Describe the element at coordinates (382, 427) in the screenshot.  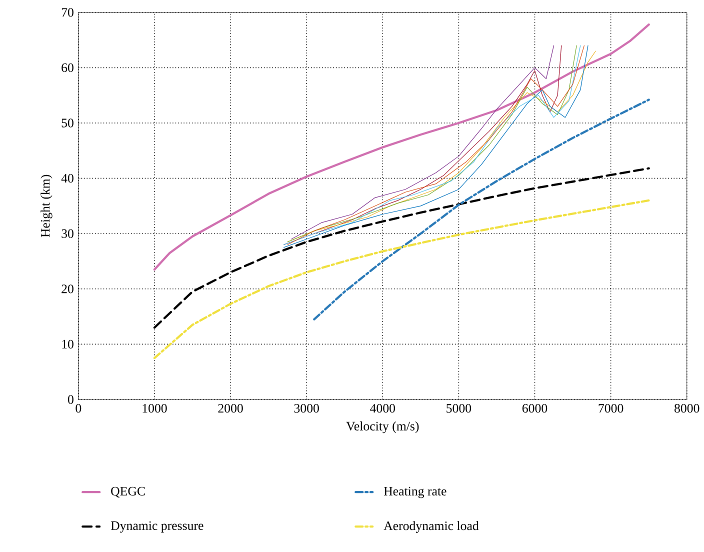
I see `x-axis-title: Velocity (m/s)` at that location.